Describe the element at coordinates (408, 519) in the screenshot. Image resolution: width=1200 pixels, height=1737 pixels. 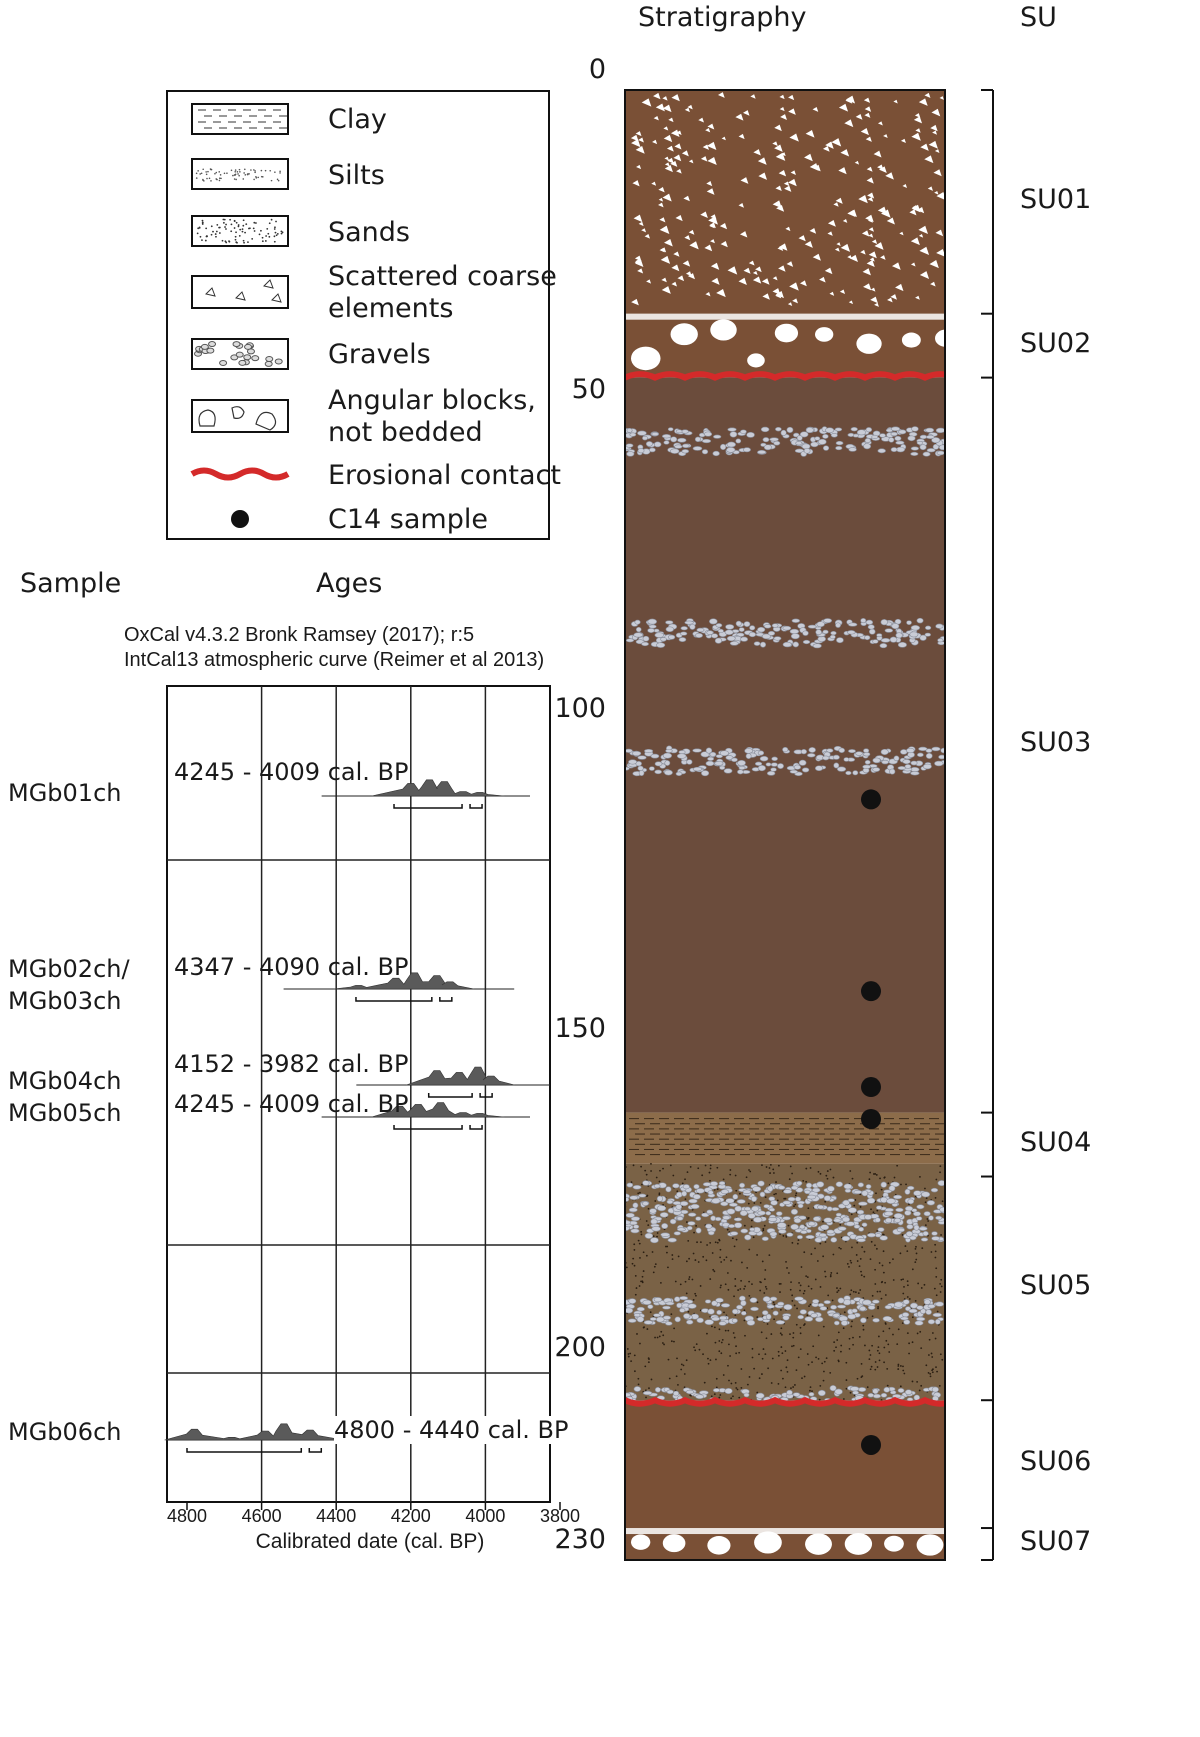
I see `legend-label-c14-sample: C14 sample` at that location.